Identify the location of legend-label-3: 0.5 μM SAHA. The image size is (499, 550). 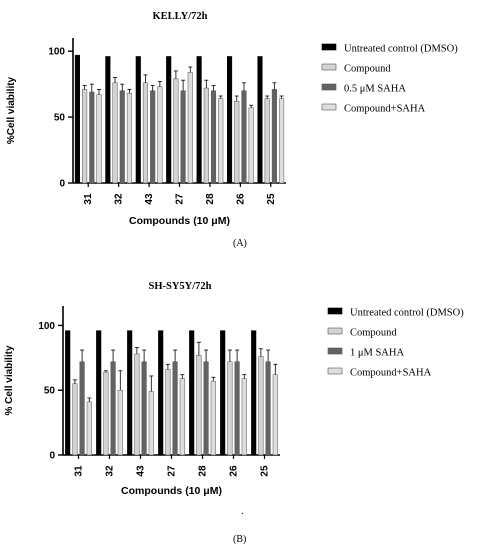
(375, 89).